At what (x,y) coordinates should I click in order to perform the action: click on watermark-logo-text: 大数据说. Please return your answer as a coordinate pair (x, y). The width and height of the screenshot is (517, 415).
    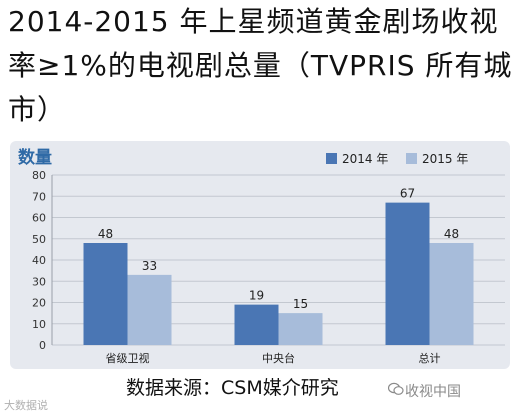
    Looking at the image, I should click on (26, 405).